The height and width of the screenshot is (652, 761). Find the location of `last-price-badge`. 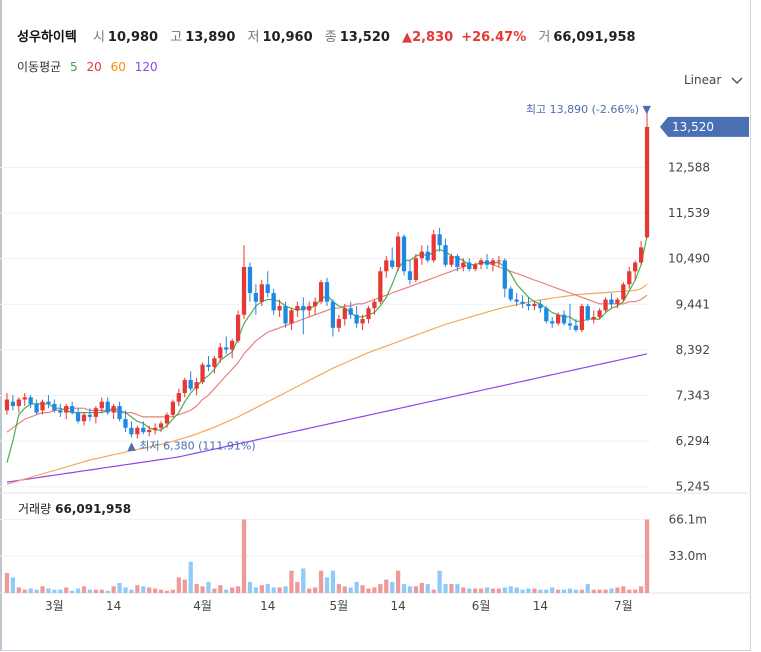

last-price-badge is located at coordinates (704, 126).